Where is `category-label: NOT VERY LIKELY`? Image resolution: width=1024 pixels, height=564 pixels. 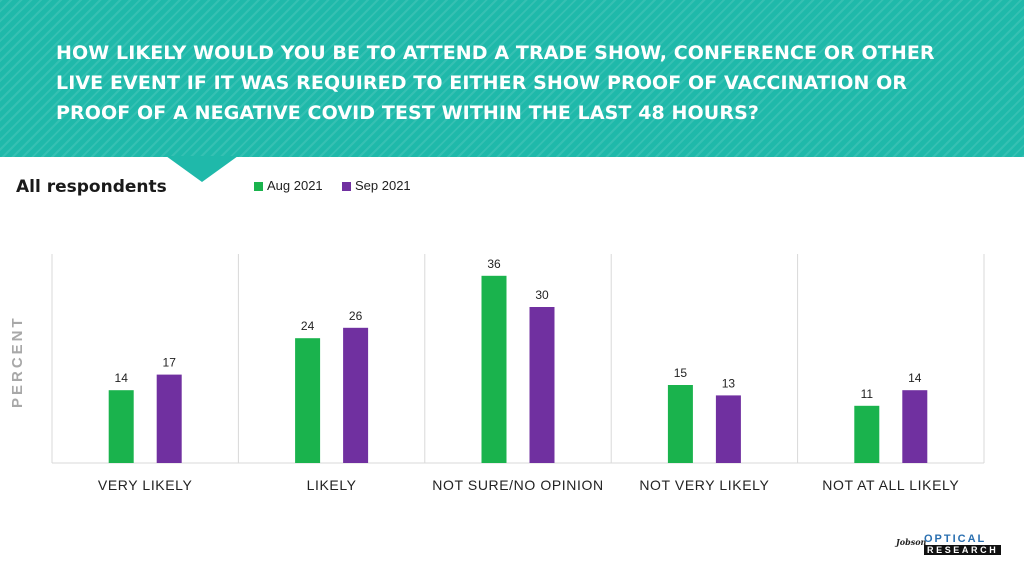 category-label: NOT VERY LIKELY is located at coordinates (704, 485).